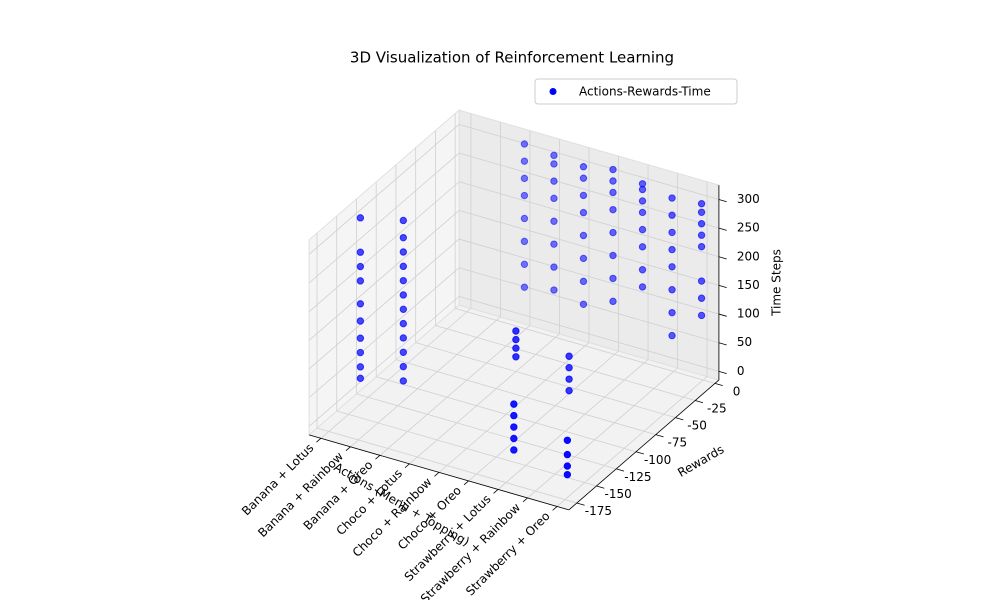  I want to click on pane-left, so click(384, 272).